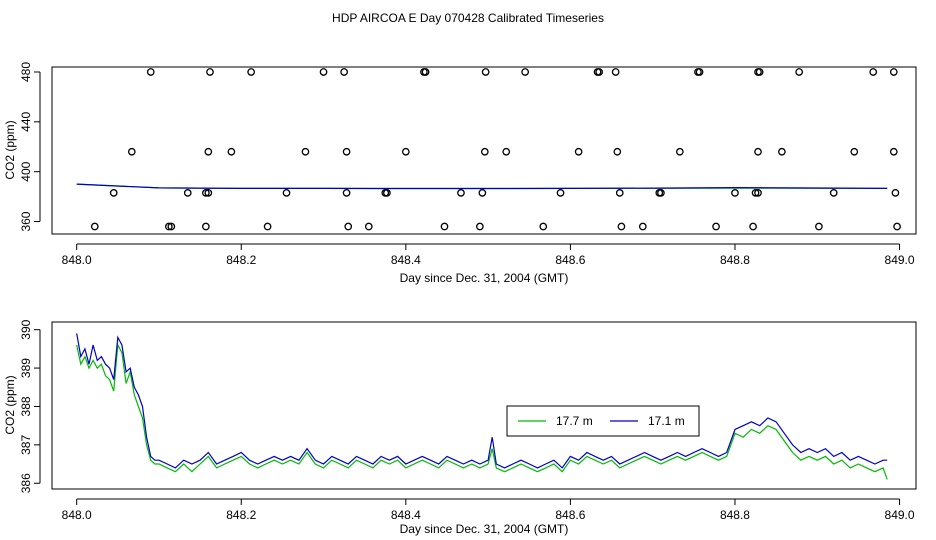 This screenshot has height=540, width=936. I want to click on top-y-axis: 360 400 440 480, so click(30, 147).